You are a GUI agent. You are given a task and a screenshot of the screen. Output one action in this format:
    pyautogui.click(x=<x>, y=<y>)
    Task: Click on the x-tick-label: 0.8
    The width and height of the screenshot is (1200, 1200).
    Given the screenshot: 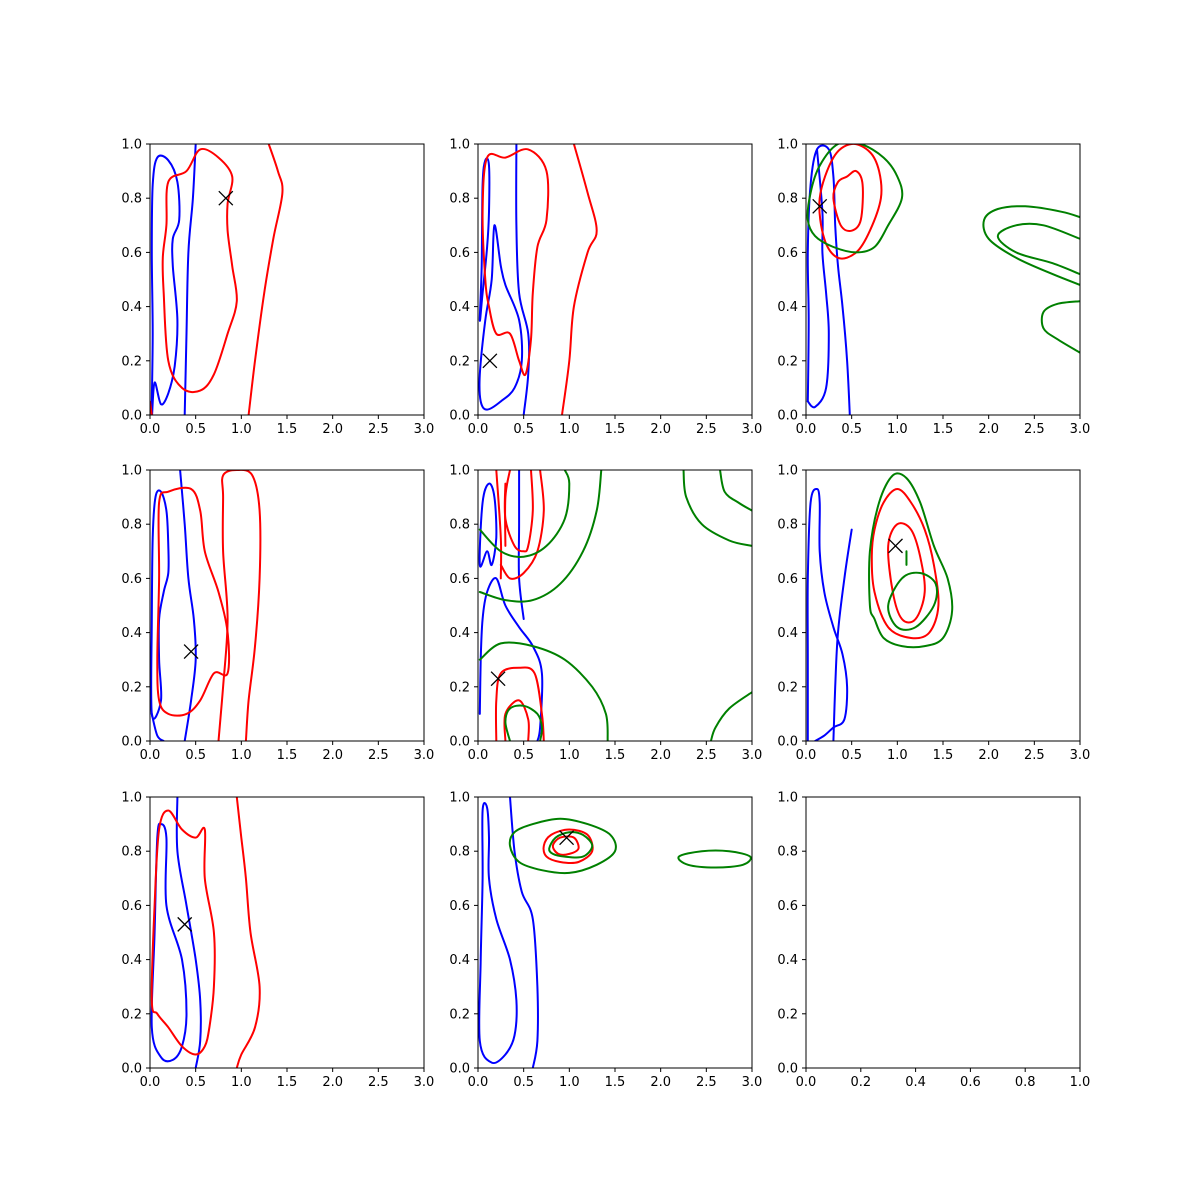 What is the action you would take?
    pyautogui.click(x=1025, y=1082)
    